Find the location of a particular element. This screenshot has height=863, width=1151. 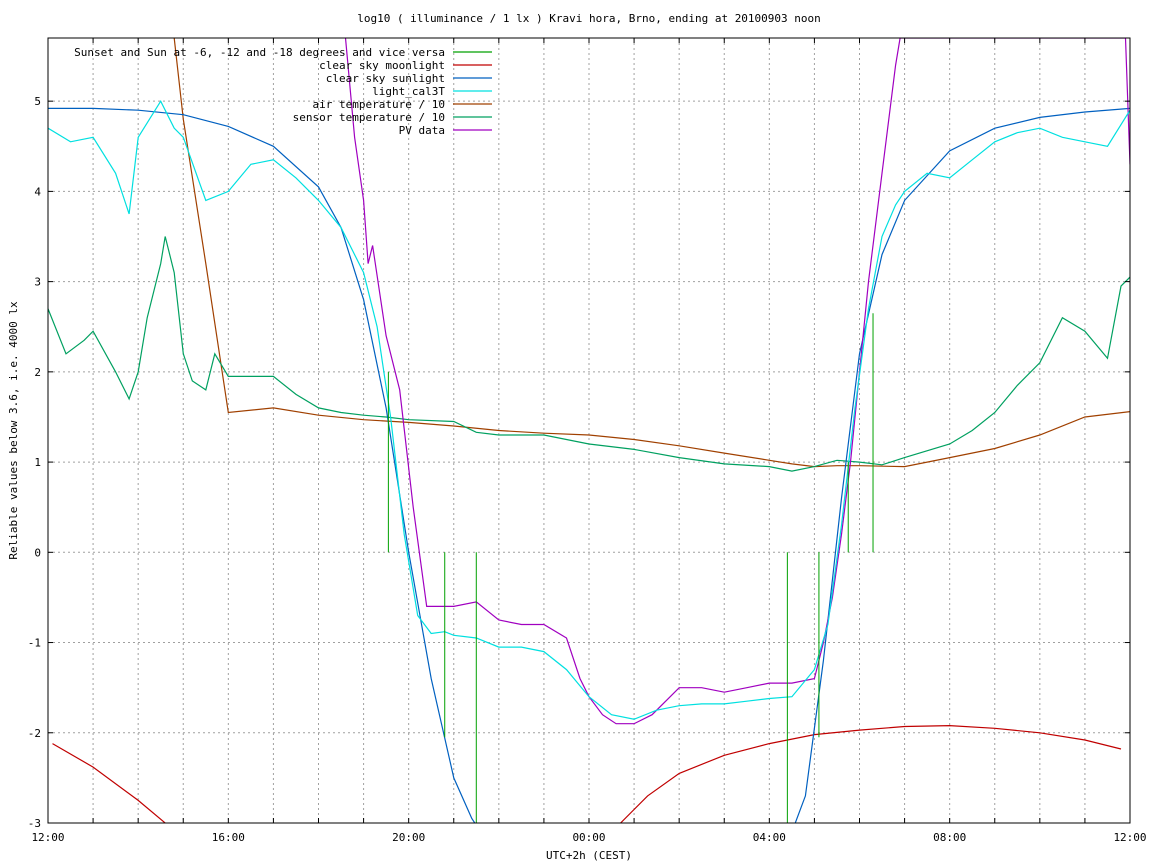

y-axis-label: Reliable values below 3.6, i.e. 4000 lx is located at coordinates (13, 430).